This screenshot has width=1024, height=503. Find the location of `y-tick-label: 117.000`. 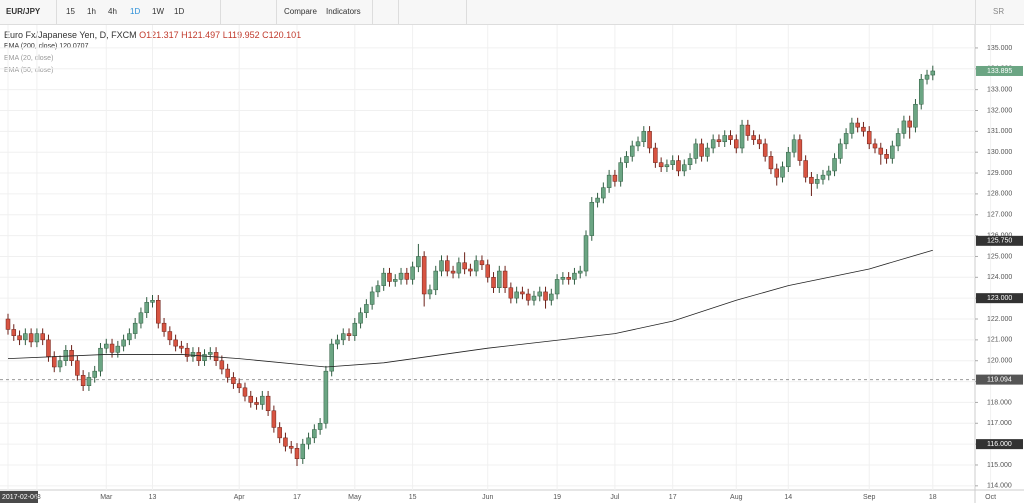

y-tick-label: 117.000 is located at coordinates (999, 423).